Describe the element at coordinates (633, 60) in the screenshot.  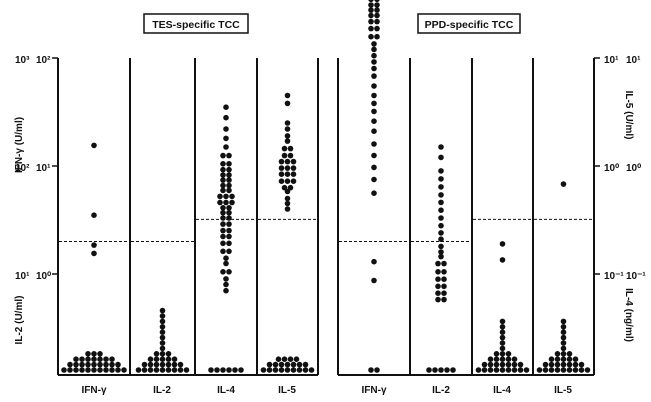
I see `right-outer-tick-0: 10¹` at that location.